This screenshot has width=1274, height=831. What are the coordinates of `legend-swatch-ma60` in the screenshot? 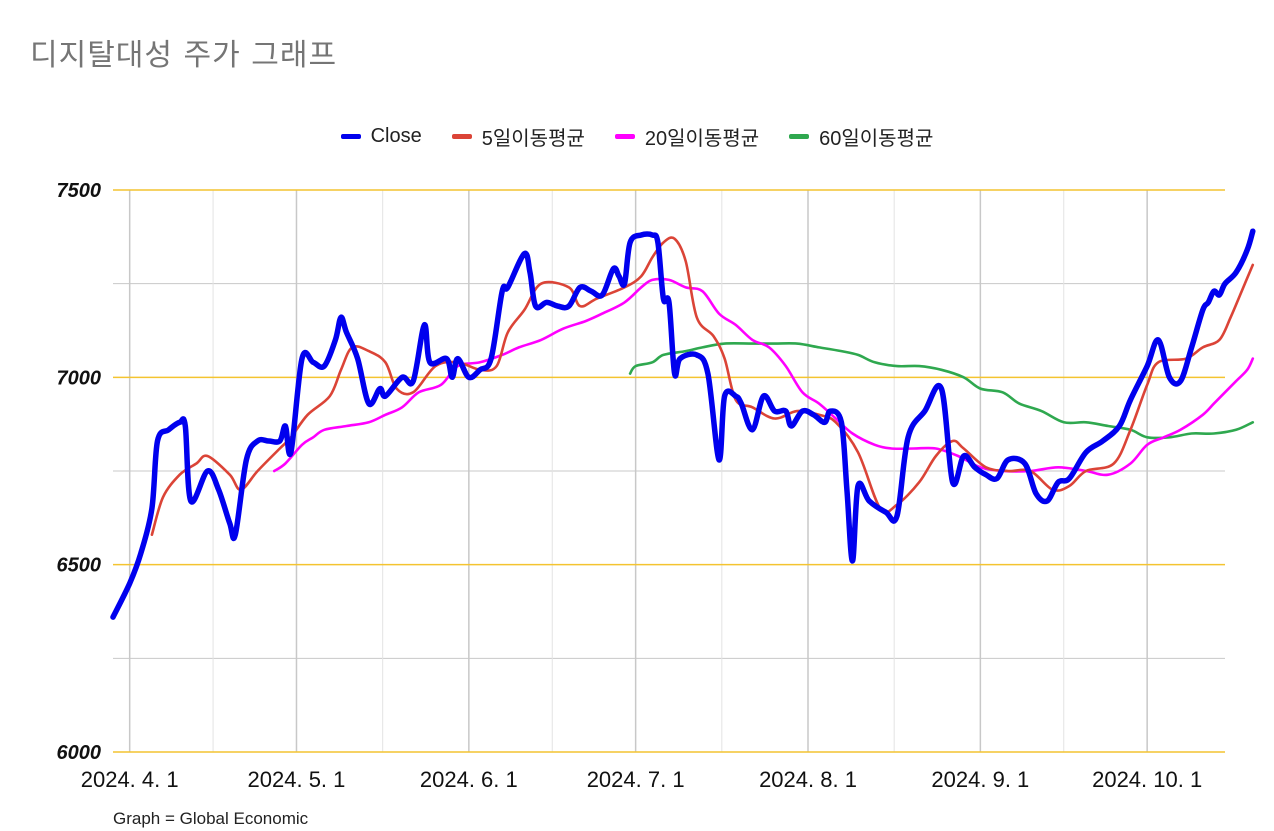 It's located at (799, 136).